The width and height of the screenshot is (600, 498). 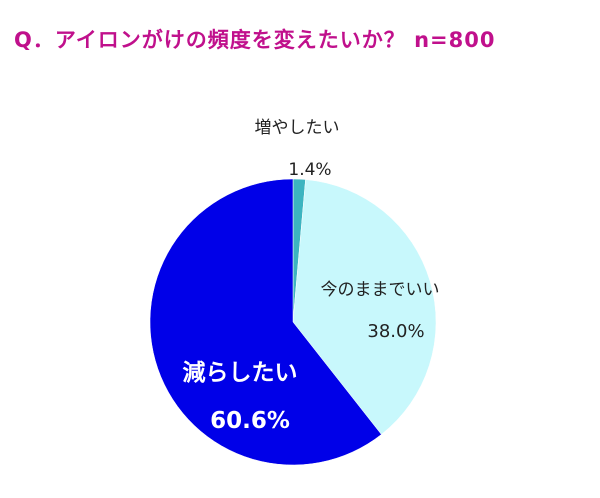 I want to click on slice-value-label-1: 38.0%, so click(x=395, y=331).